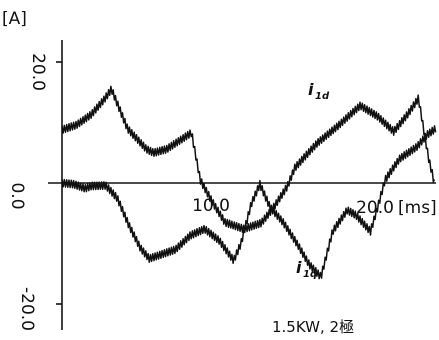 The image size is (439, 340). What do you see at coordinates (310, 274) in the screenshot?
I see `series-label-i1q-sub: 1q` at bounding box center [310, 274].